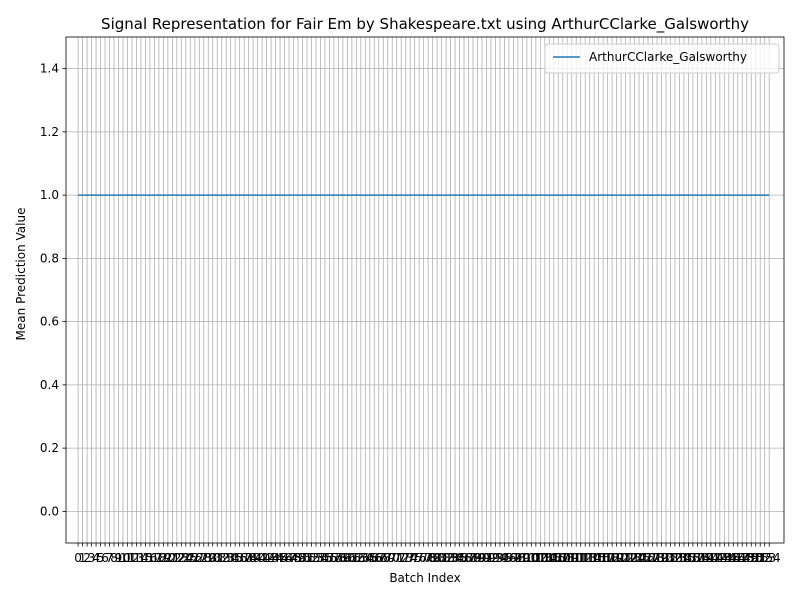  What do you see at coordinates (49, 448) in the screenshot?
I see `y-tick-label: 0.2` at bounding box center [49, 448].